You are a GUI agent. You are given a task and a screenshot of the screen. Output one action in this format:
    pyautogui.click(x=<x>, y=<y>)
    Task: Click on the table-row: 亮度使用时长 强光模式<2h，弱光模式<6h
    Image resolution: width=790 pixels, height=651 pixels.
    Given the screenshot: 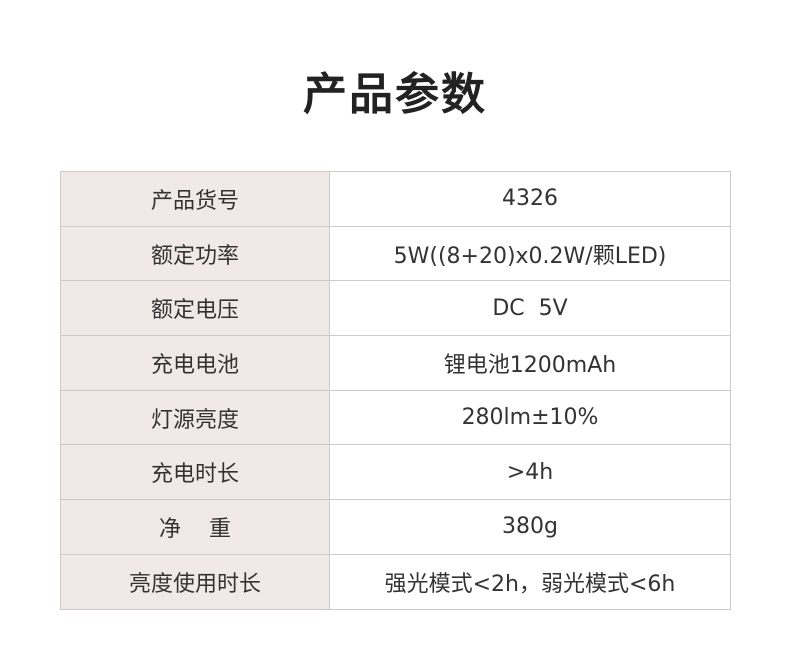 What is the action you would take?
    pyautogui.click(x=395, y=581)
    